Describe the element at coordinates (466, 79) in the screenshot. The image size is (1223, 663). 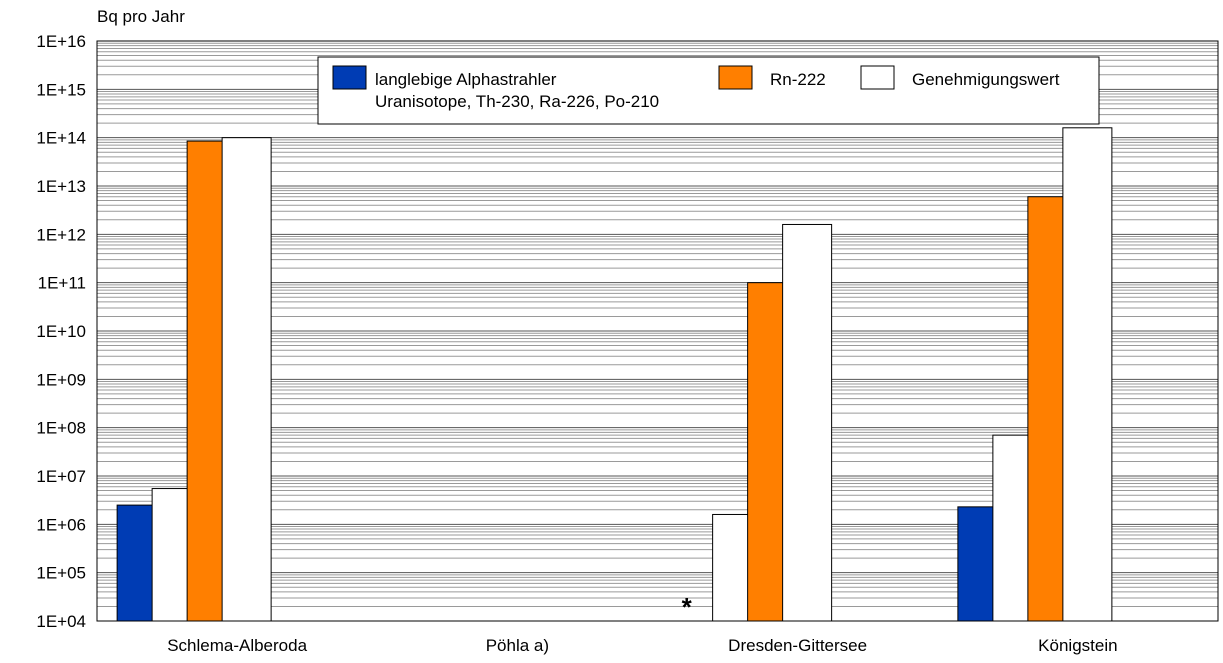
I see `legend-label: langlebige Alphastrahler` at that location.